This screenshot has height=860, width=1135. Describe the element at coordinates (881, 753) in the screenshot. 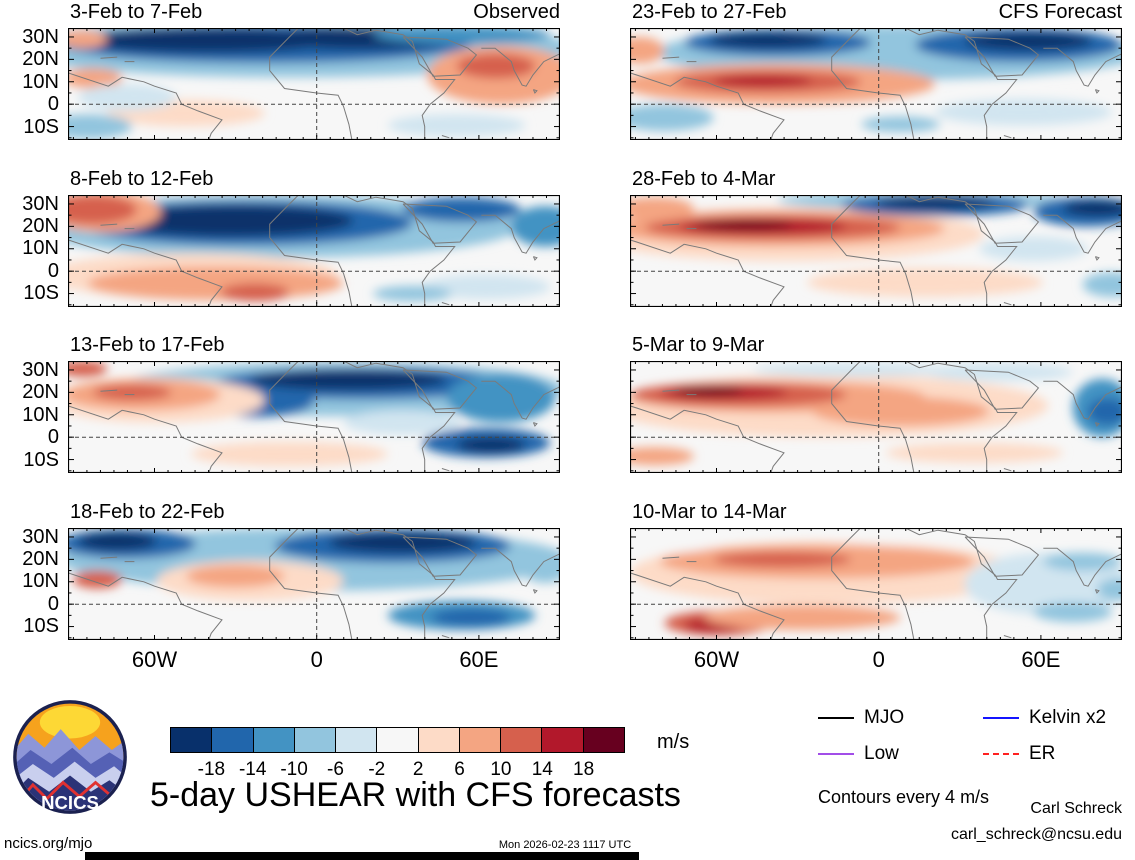

I see `legend-label: Low` at that location.